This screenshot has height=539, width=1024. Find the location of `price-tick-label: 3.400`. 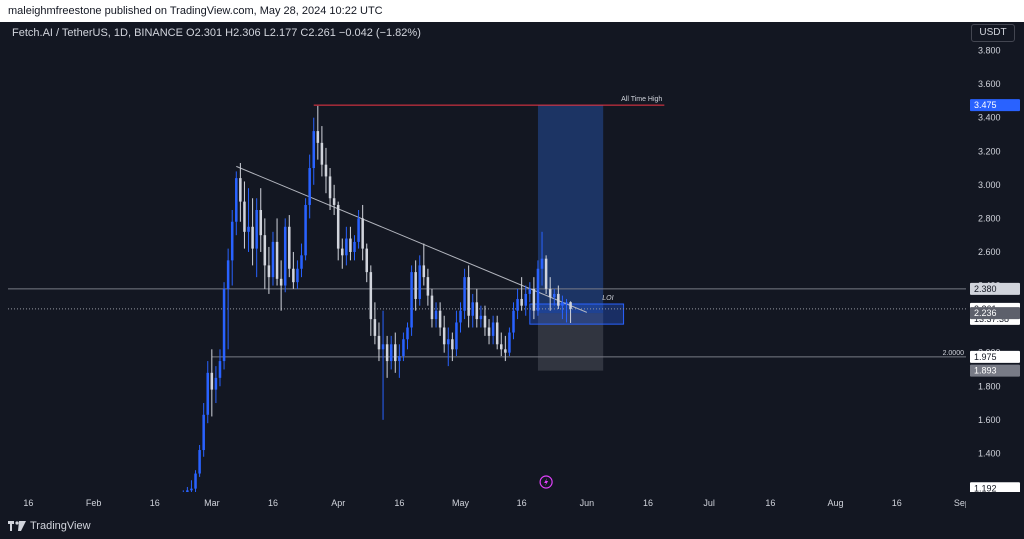

price-tick-label: 3.400 is located at coordinates (989, 118).